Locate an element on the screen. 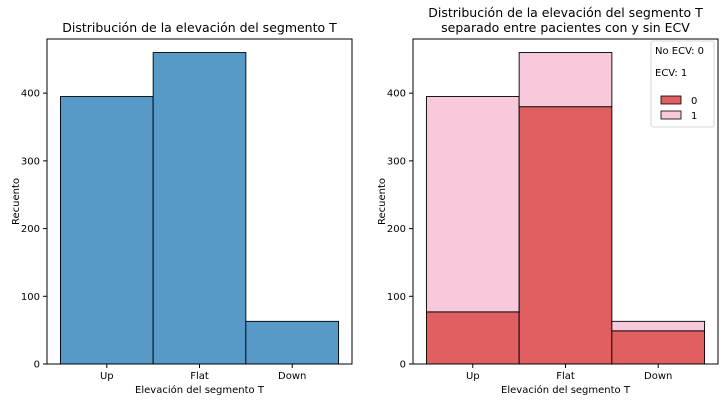 The width and height of the screenshot is (724, 403). legend: No ECV: 0 ECV: 1 0 1 is located at coordinates (682, 84).